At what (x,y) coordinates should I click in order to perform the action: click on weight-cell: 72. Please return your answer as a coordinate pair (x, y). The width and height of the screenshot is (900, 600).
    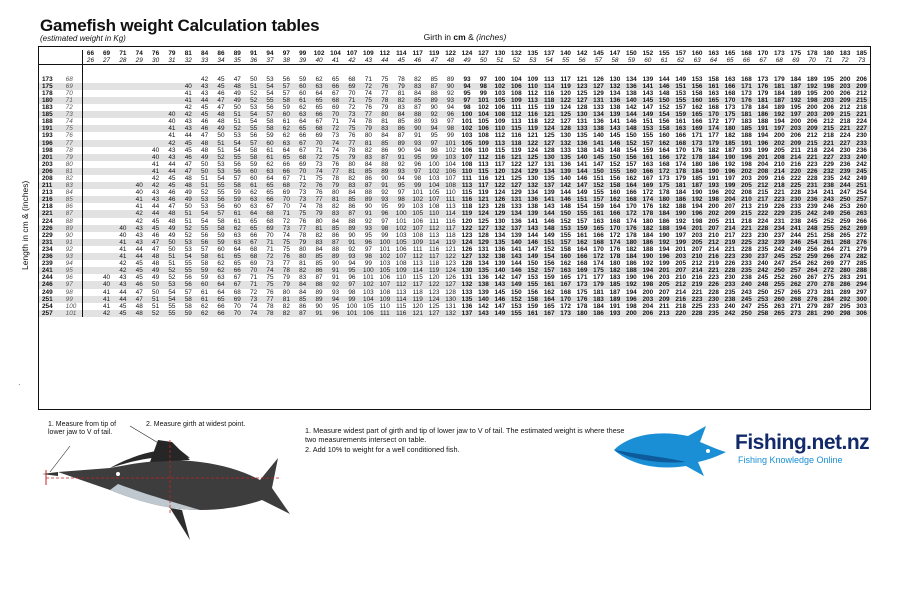
    Looking at the image, I should click on (319, 157).